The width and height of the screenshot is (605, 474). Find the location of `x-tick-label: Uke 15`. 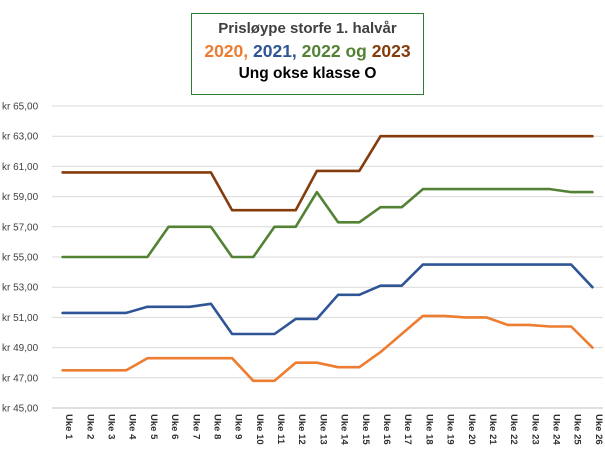

x-tick-label: Uke 15 is located at coordinates (365, 429).